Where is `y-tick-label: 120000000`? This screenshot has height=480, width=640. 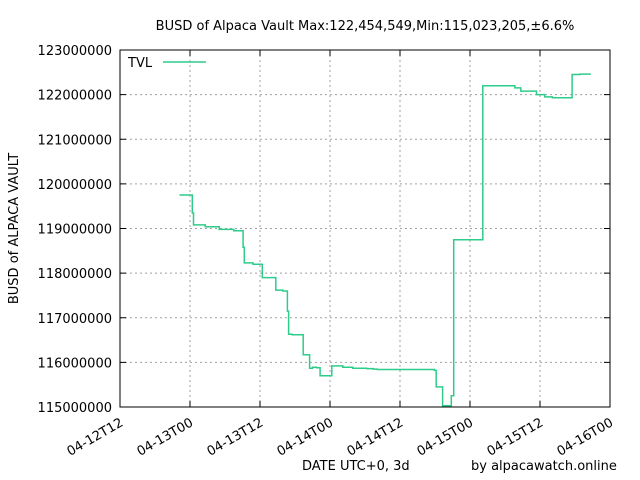 y-tick-label: 120000000 is located at coordinates (75, 185).